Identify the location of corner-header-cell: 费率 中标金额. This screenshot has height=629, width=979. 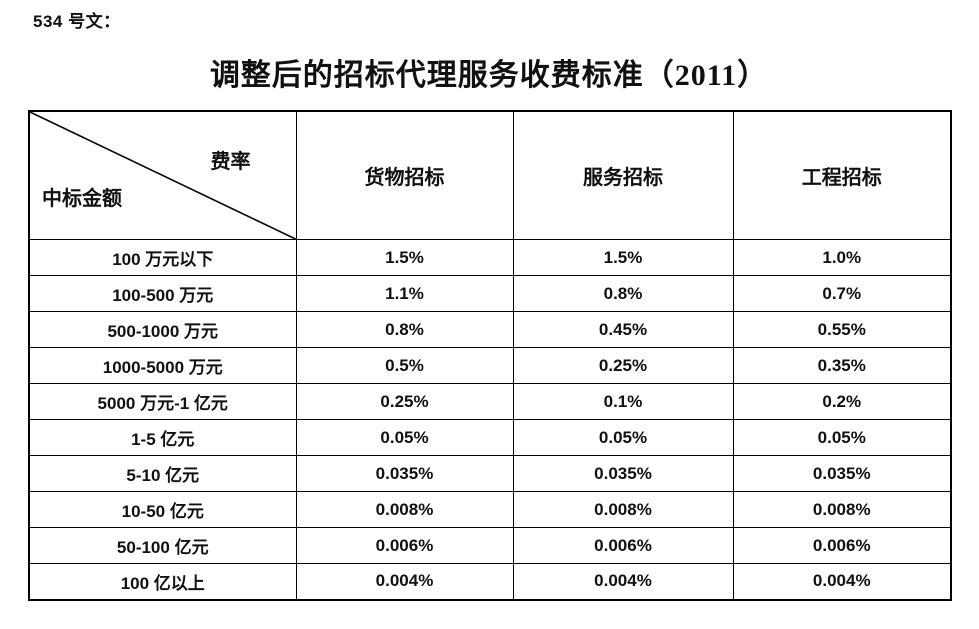
(162, 175).